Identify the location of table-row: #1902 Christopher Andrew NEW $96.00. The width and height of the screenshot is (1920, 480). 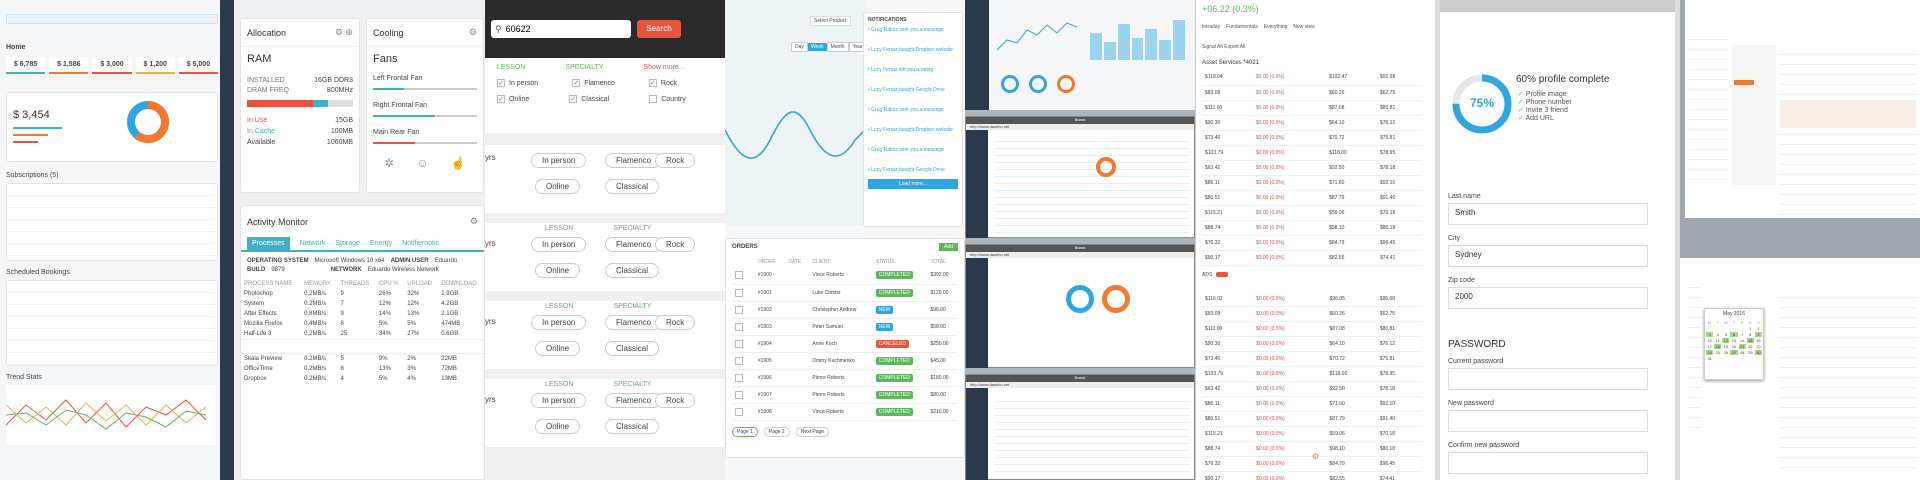
(845, 309).